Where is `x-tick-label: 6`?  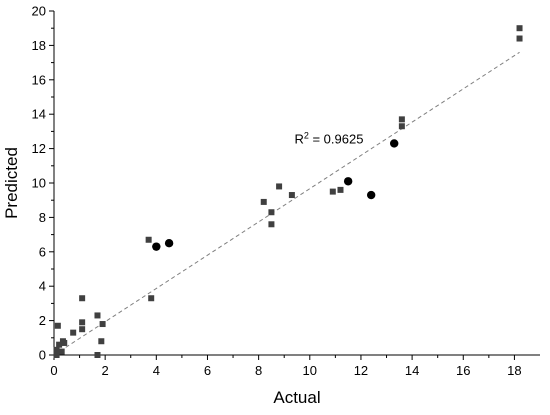 x-tick-label: 6 is located at coordinates (207, 370).